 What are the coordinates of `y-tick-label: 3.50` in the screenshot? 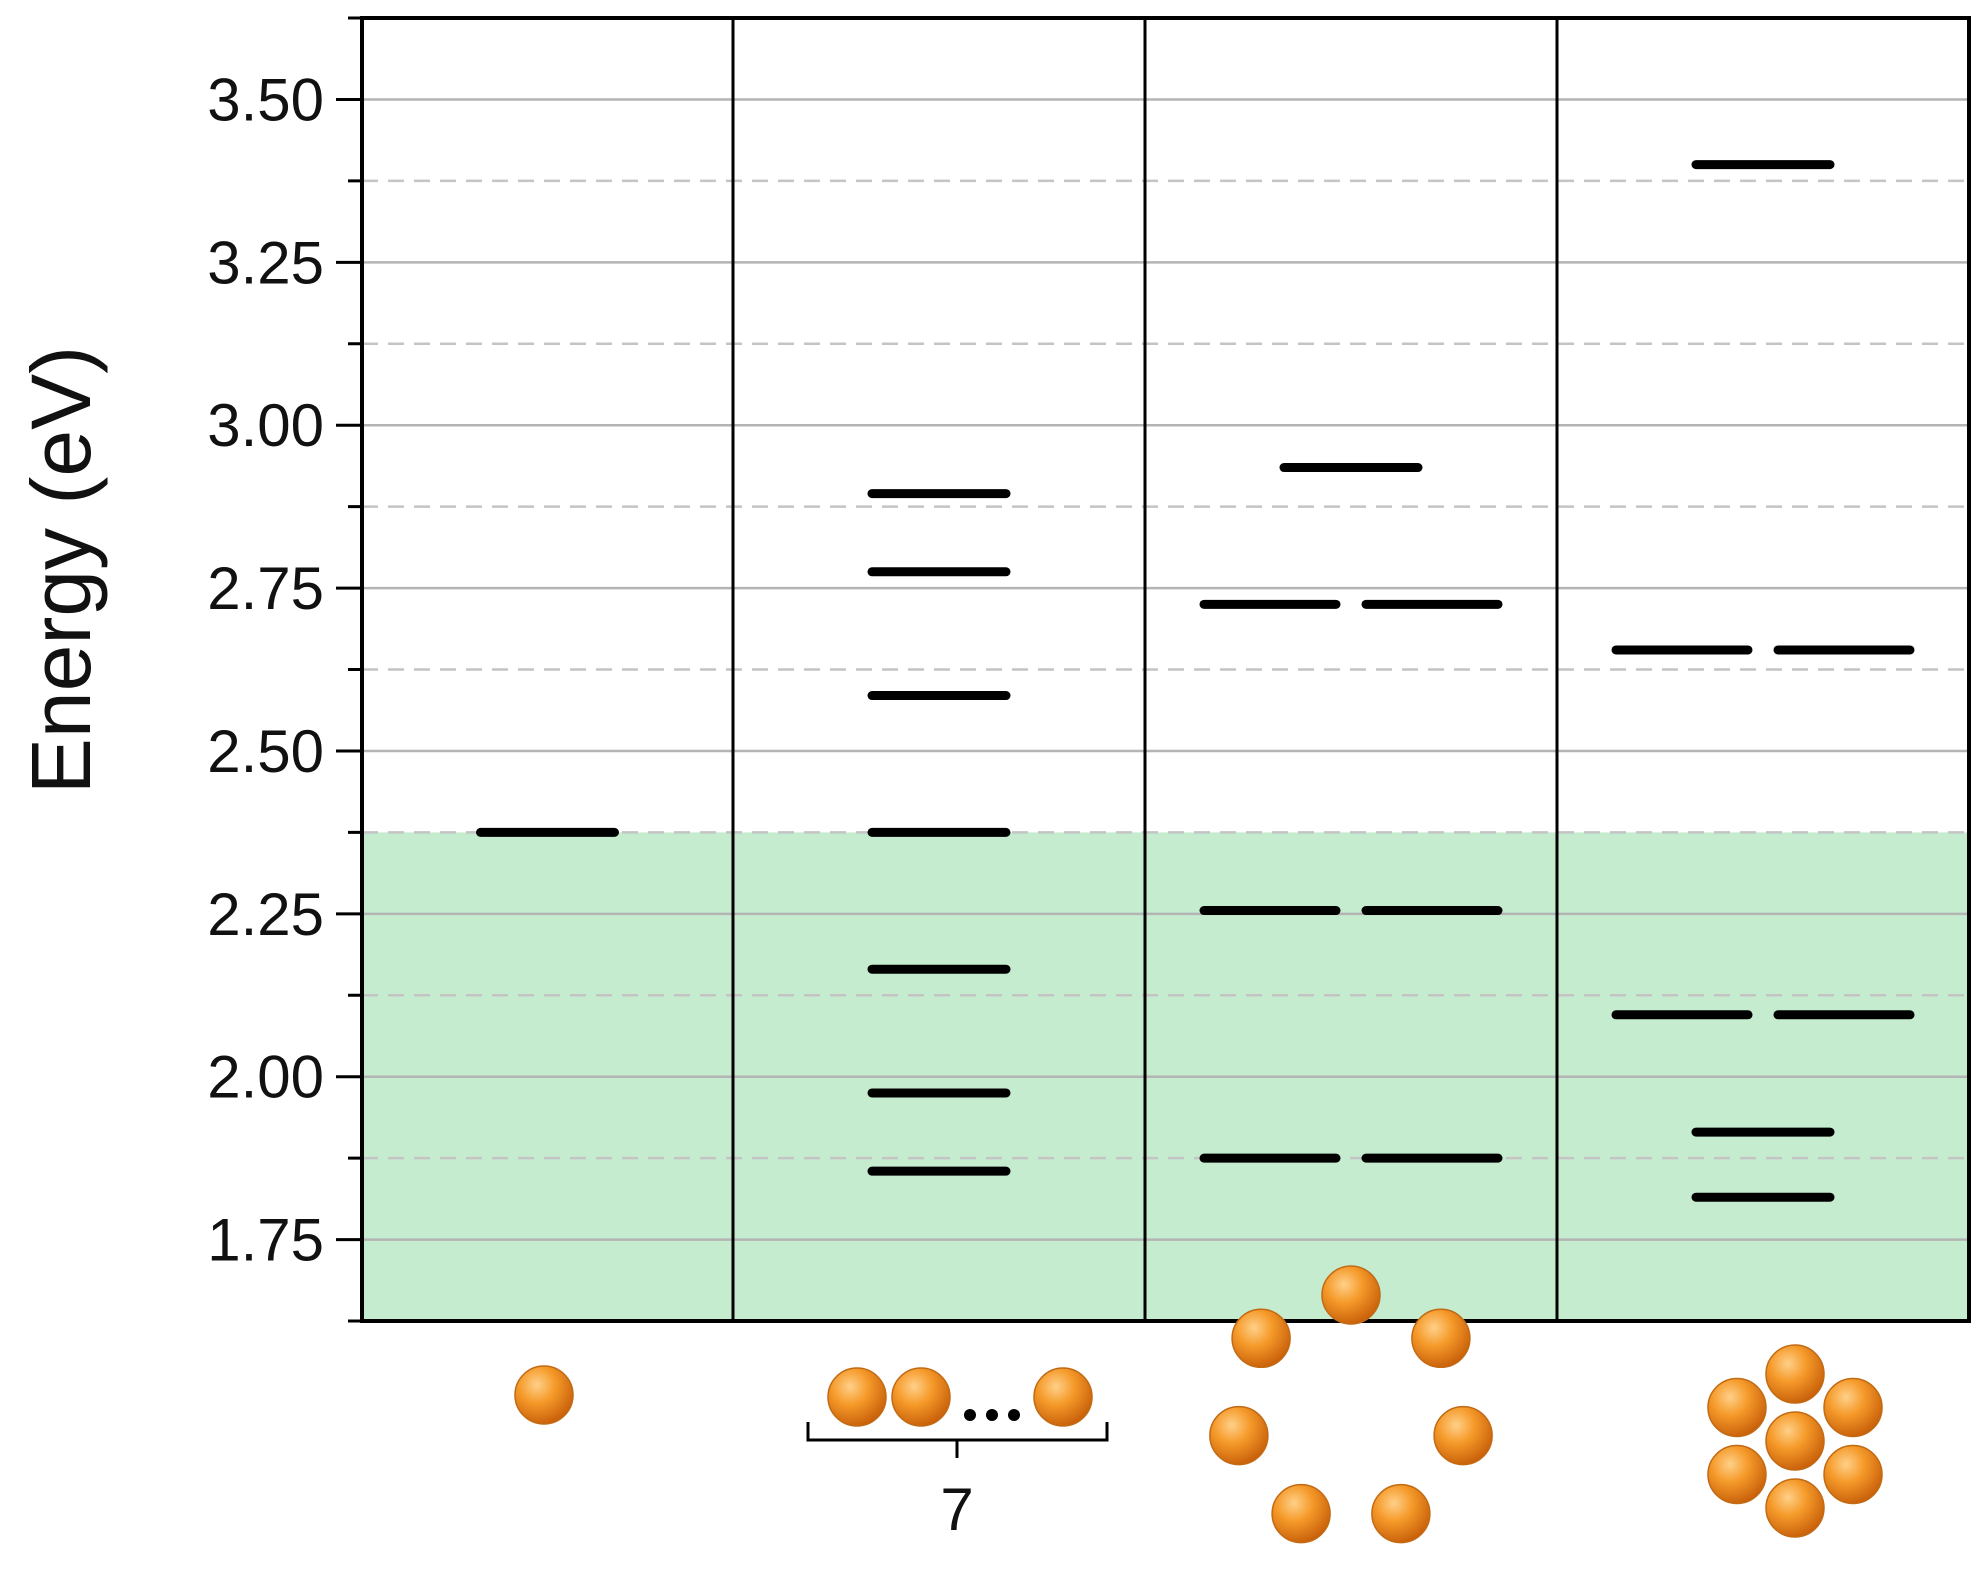 It's located at (265, 99).